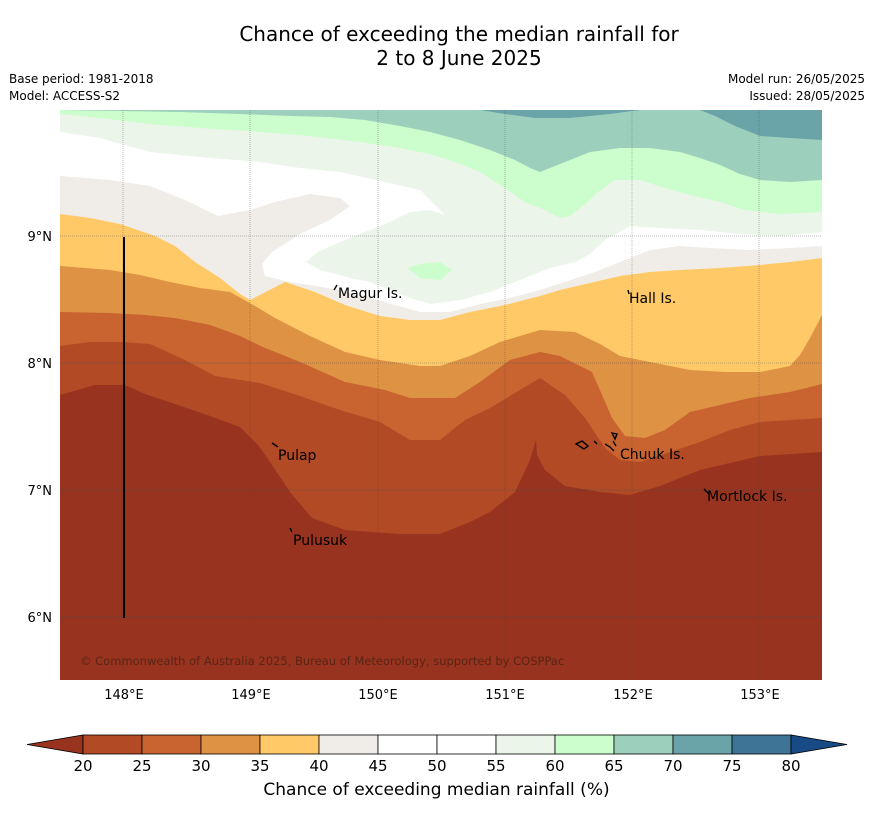 This screenshot has width=873, height=816. Describe the element at coordinates (320, 541) in the screenshot. I see `label-pulusuk: Pulusuk` at that location.